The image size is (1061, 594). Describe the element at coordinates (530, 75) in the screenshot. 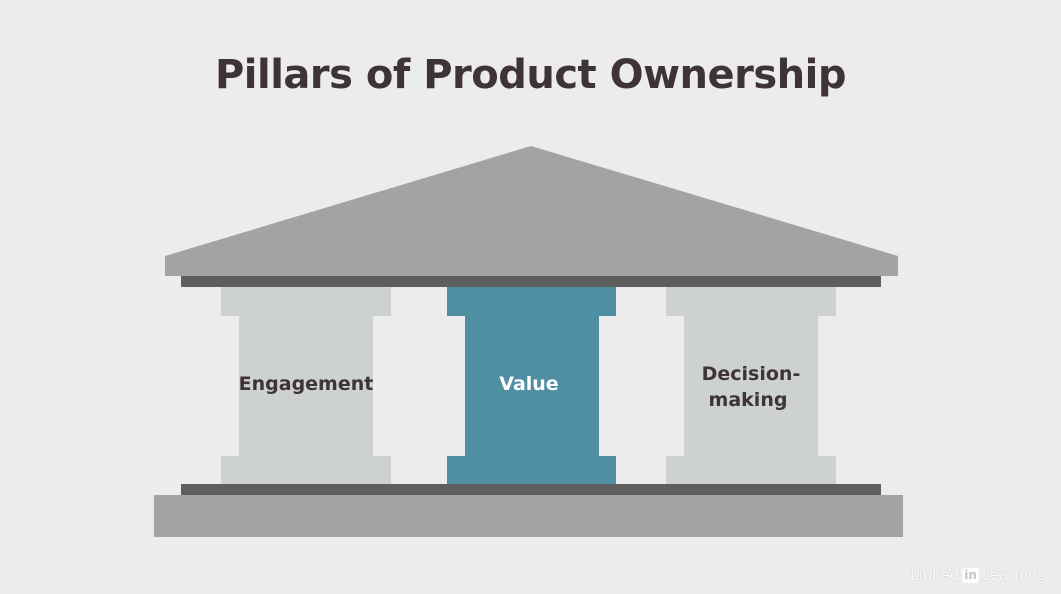

I see `page-title: Pillars of Product Ownership` at that location.